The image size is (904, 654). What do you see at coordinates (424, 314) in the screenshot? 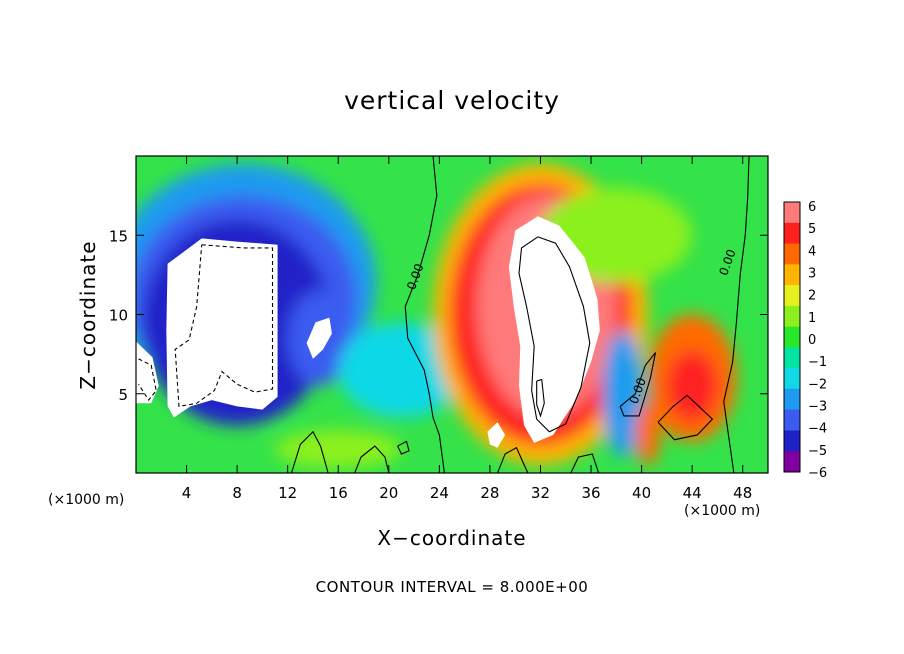
I see `zero-contour-left` at bounding box center [424, 314].